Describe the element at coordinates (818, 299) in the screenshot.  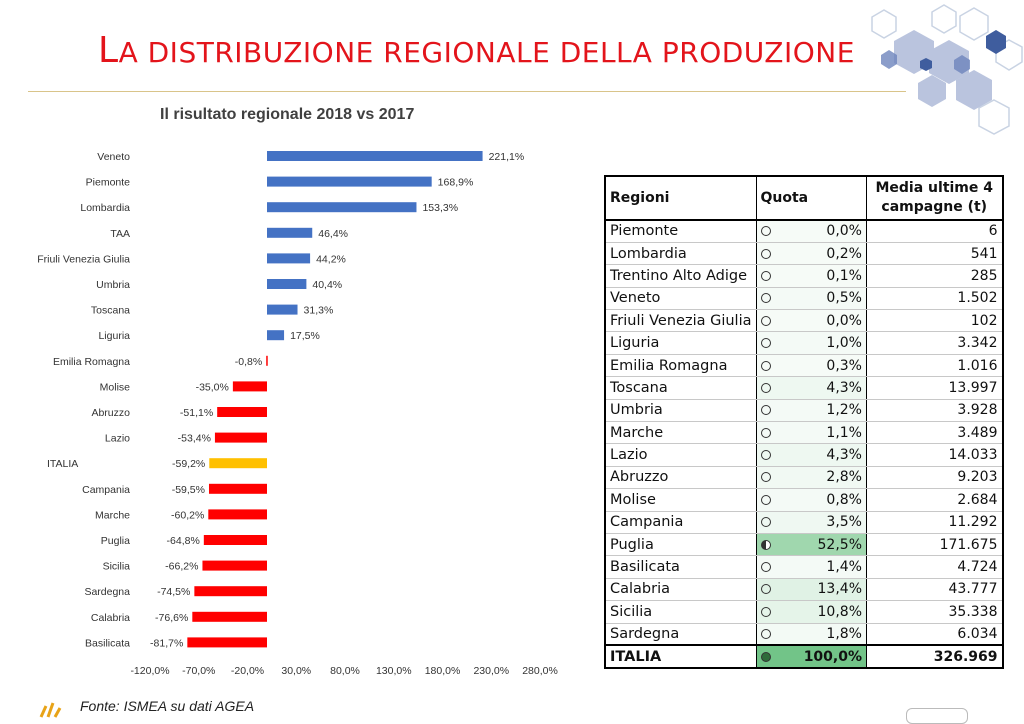
I see `quota-cell: 0,5%` at that location.